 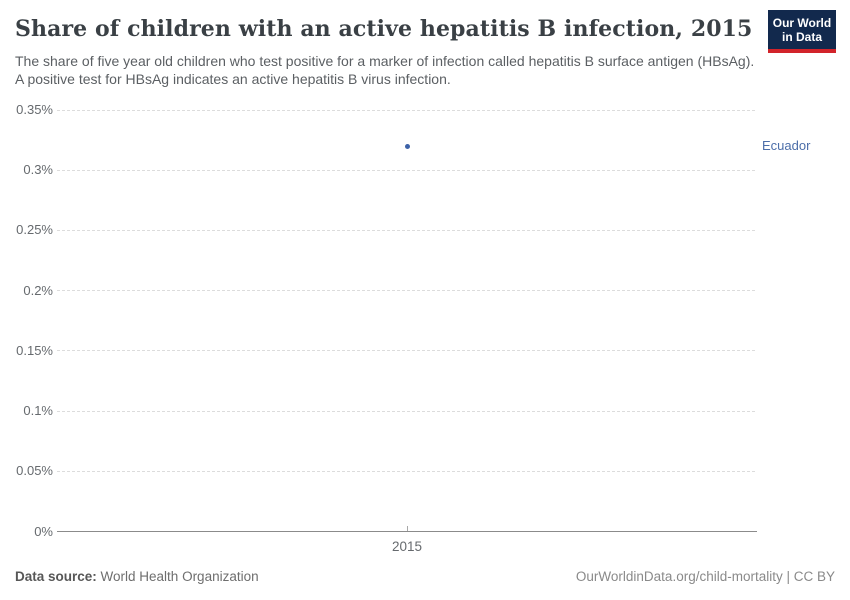 I want to click on y-tick-label: 0%, so click(x=43, y=531).